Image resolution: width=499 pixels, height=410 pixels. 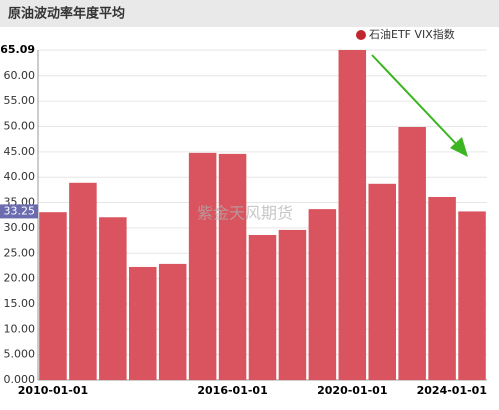 What do you see at coordinates (452, 390) in the screenshot?
I see `x-tick-label: 2024-01-01` at bounding box center [452, 390].